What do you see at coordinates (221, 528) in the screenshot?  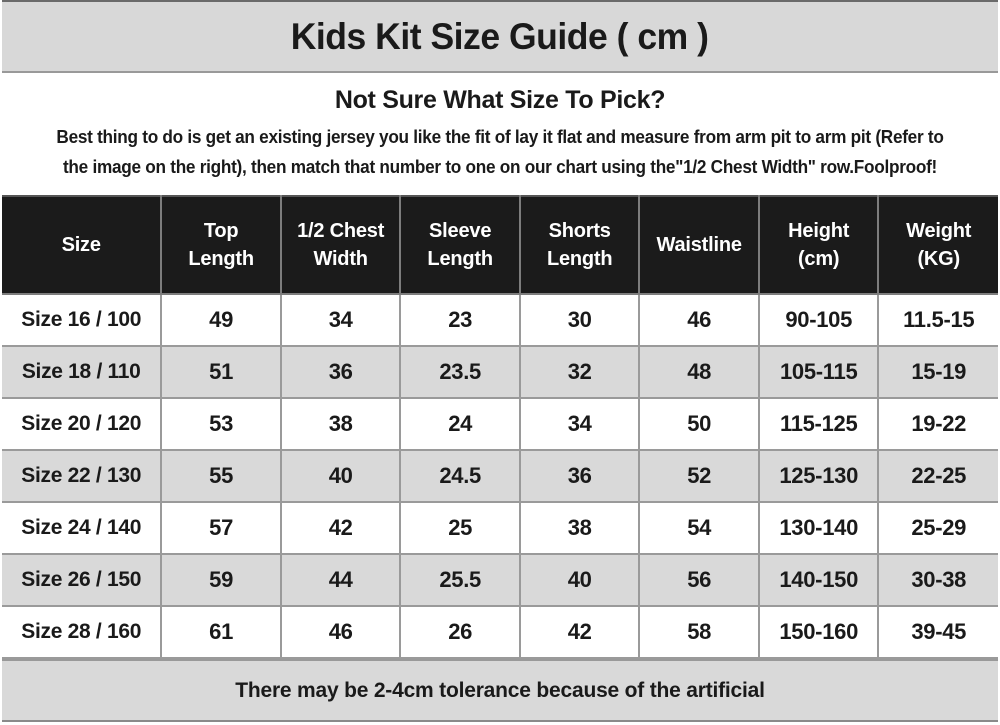 I see `table-cell: 57` at bounding box center [221, 528].